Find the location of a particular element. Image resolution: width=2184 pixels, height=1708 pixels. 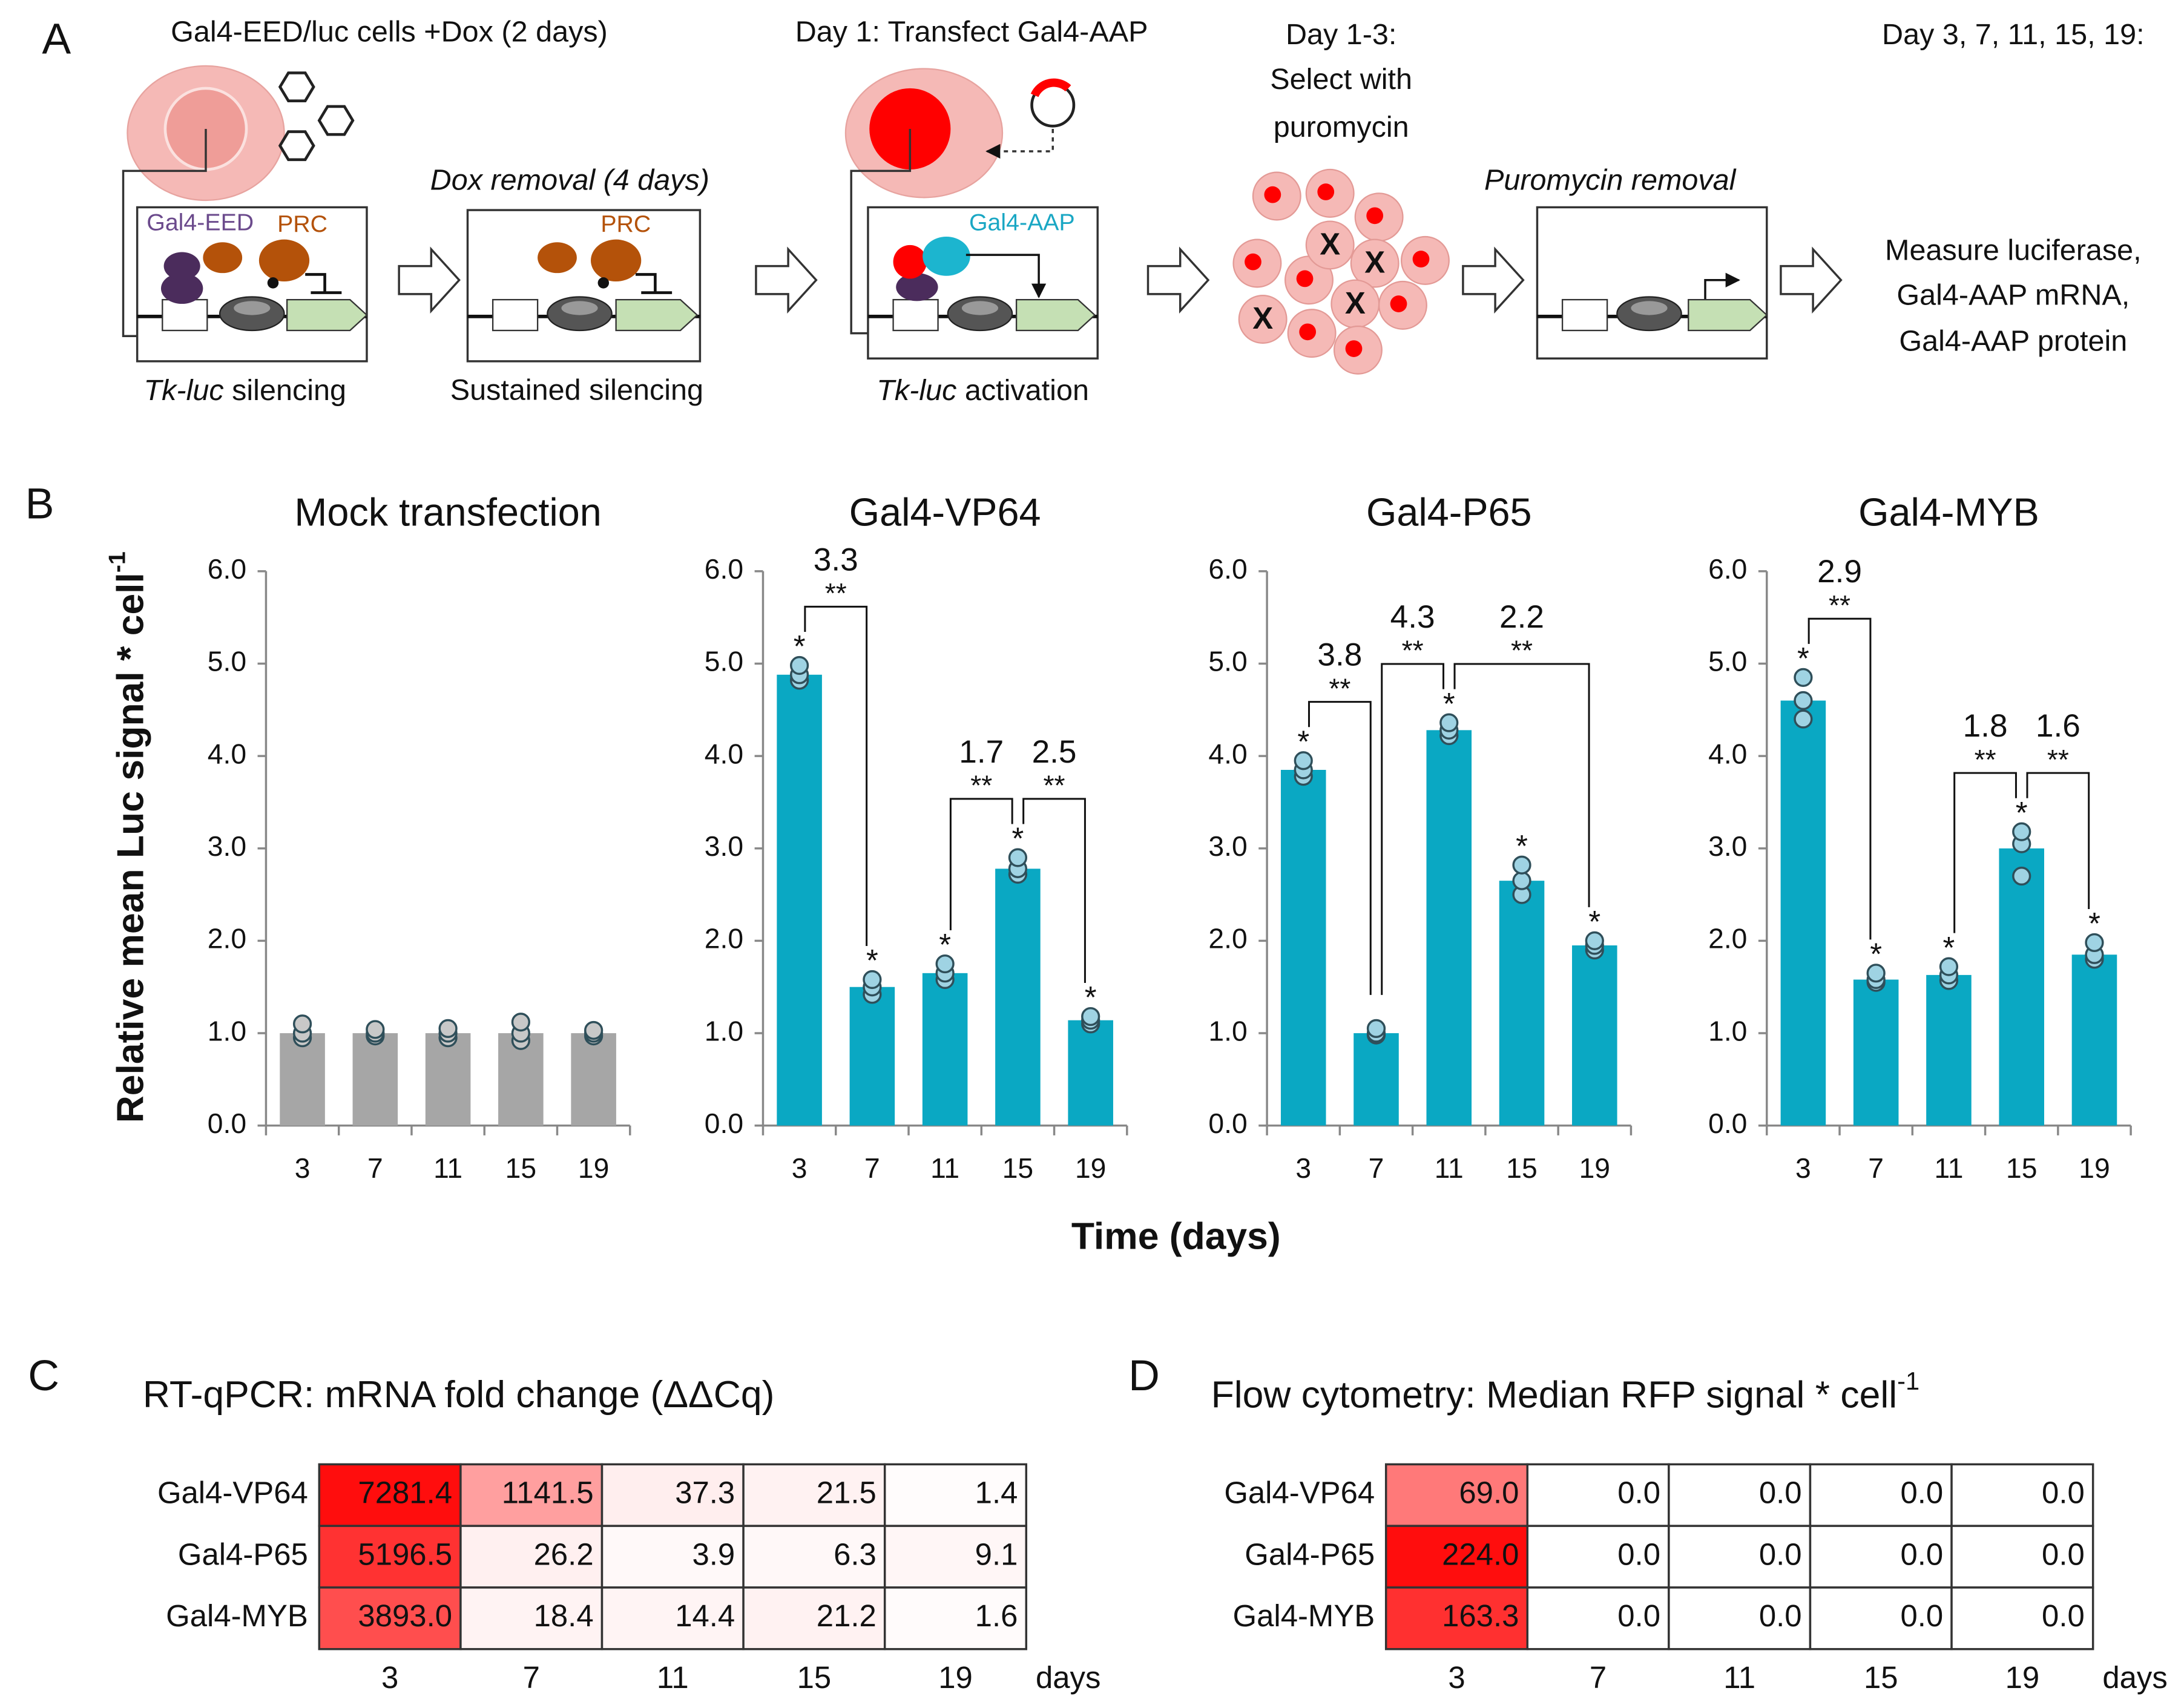

step-title: Day 3, 7, 11, 15, 19: is located at coordinates (2013, 34).